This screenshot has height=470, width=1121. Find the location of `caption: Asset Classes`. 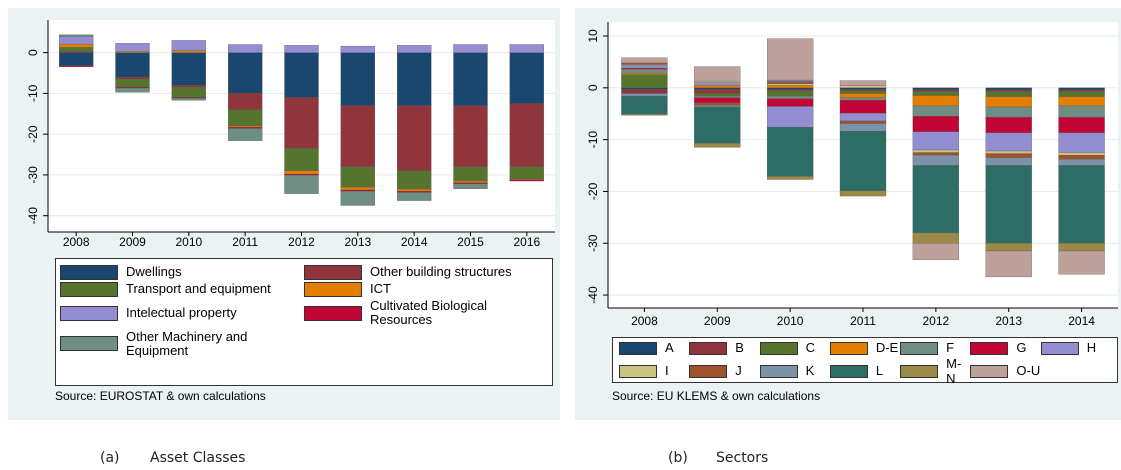

caption: Asset Classes is located at coordinates (198, 458).